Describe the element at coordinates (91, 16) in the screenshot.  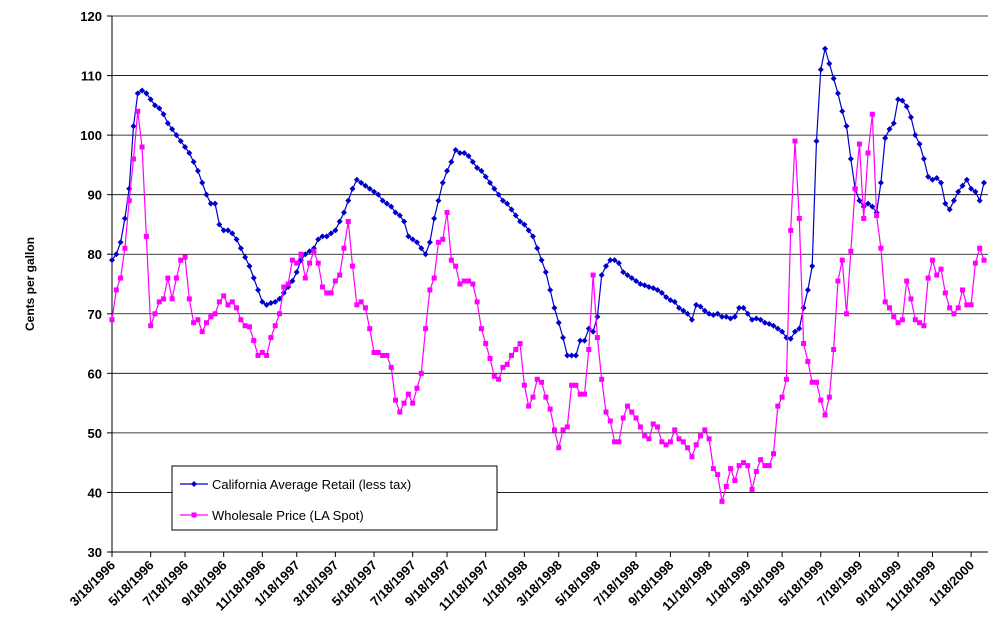
I see `y-tick-label: 120` at that location.